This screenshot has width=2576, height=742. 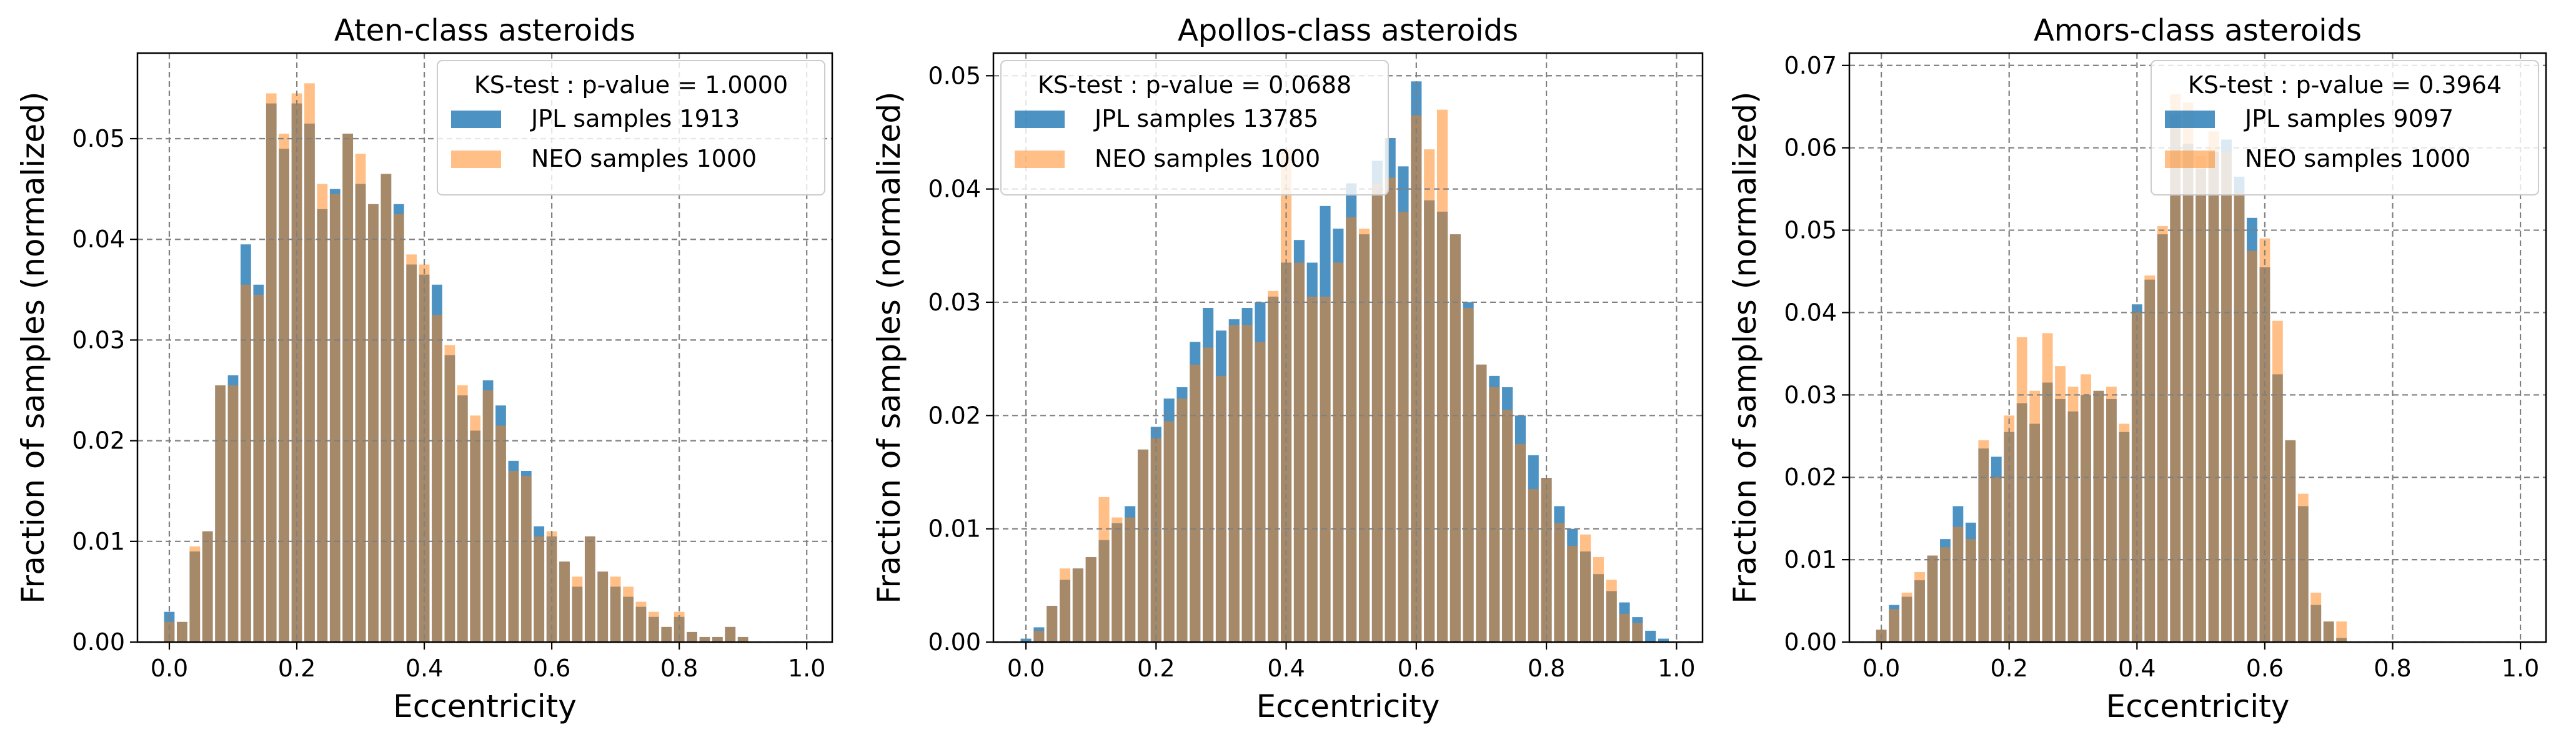 I want to click on legend-title: KS-test : p-value = 0.0688, so click(x=1194, y=85).